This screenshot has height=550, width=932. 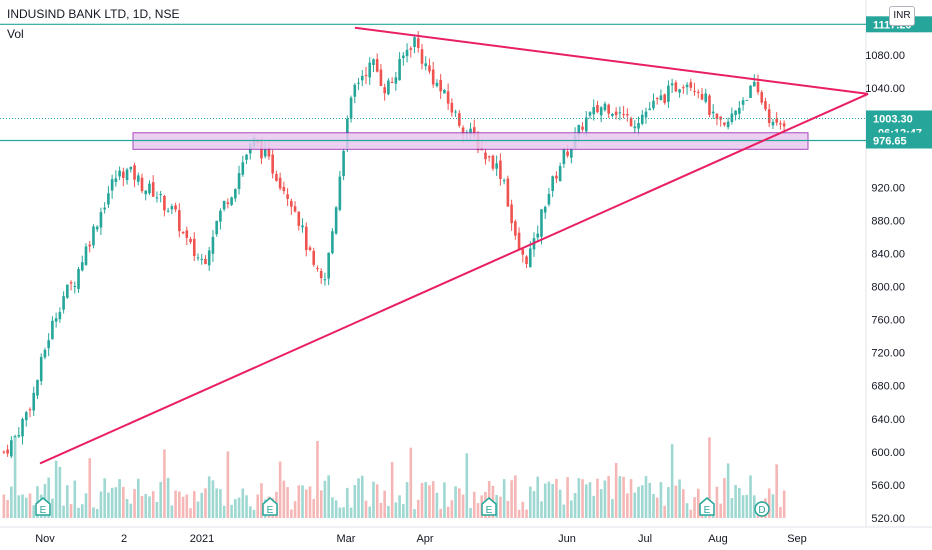 I want to click on x-tick-label: Nov, so click(x=45, y=539).